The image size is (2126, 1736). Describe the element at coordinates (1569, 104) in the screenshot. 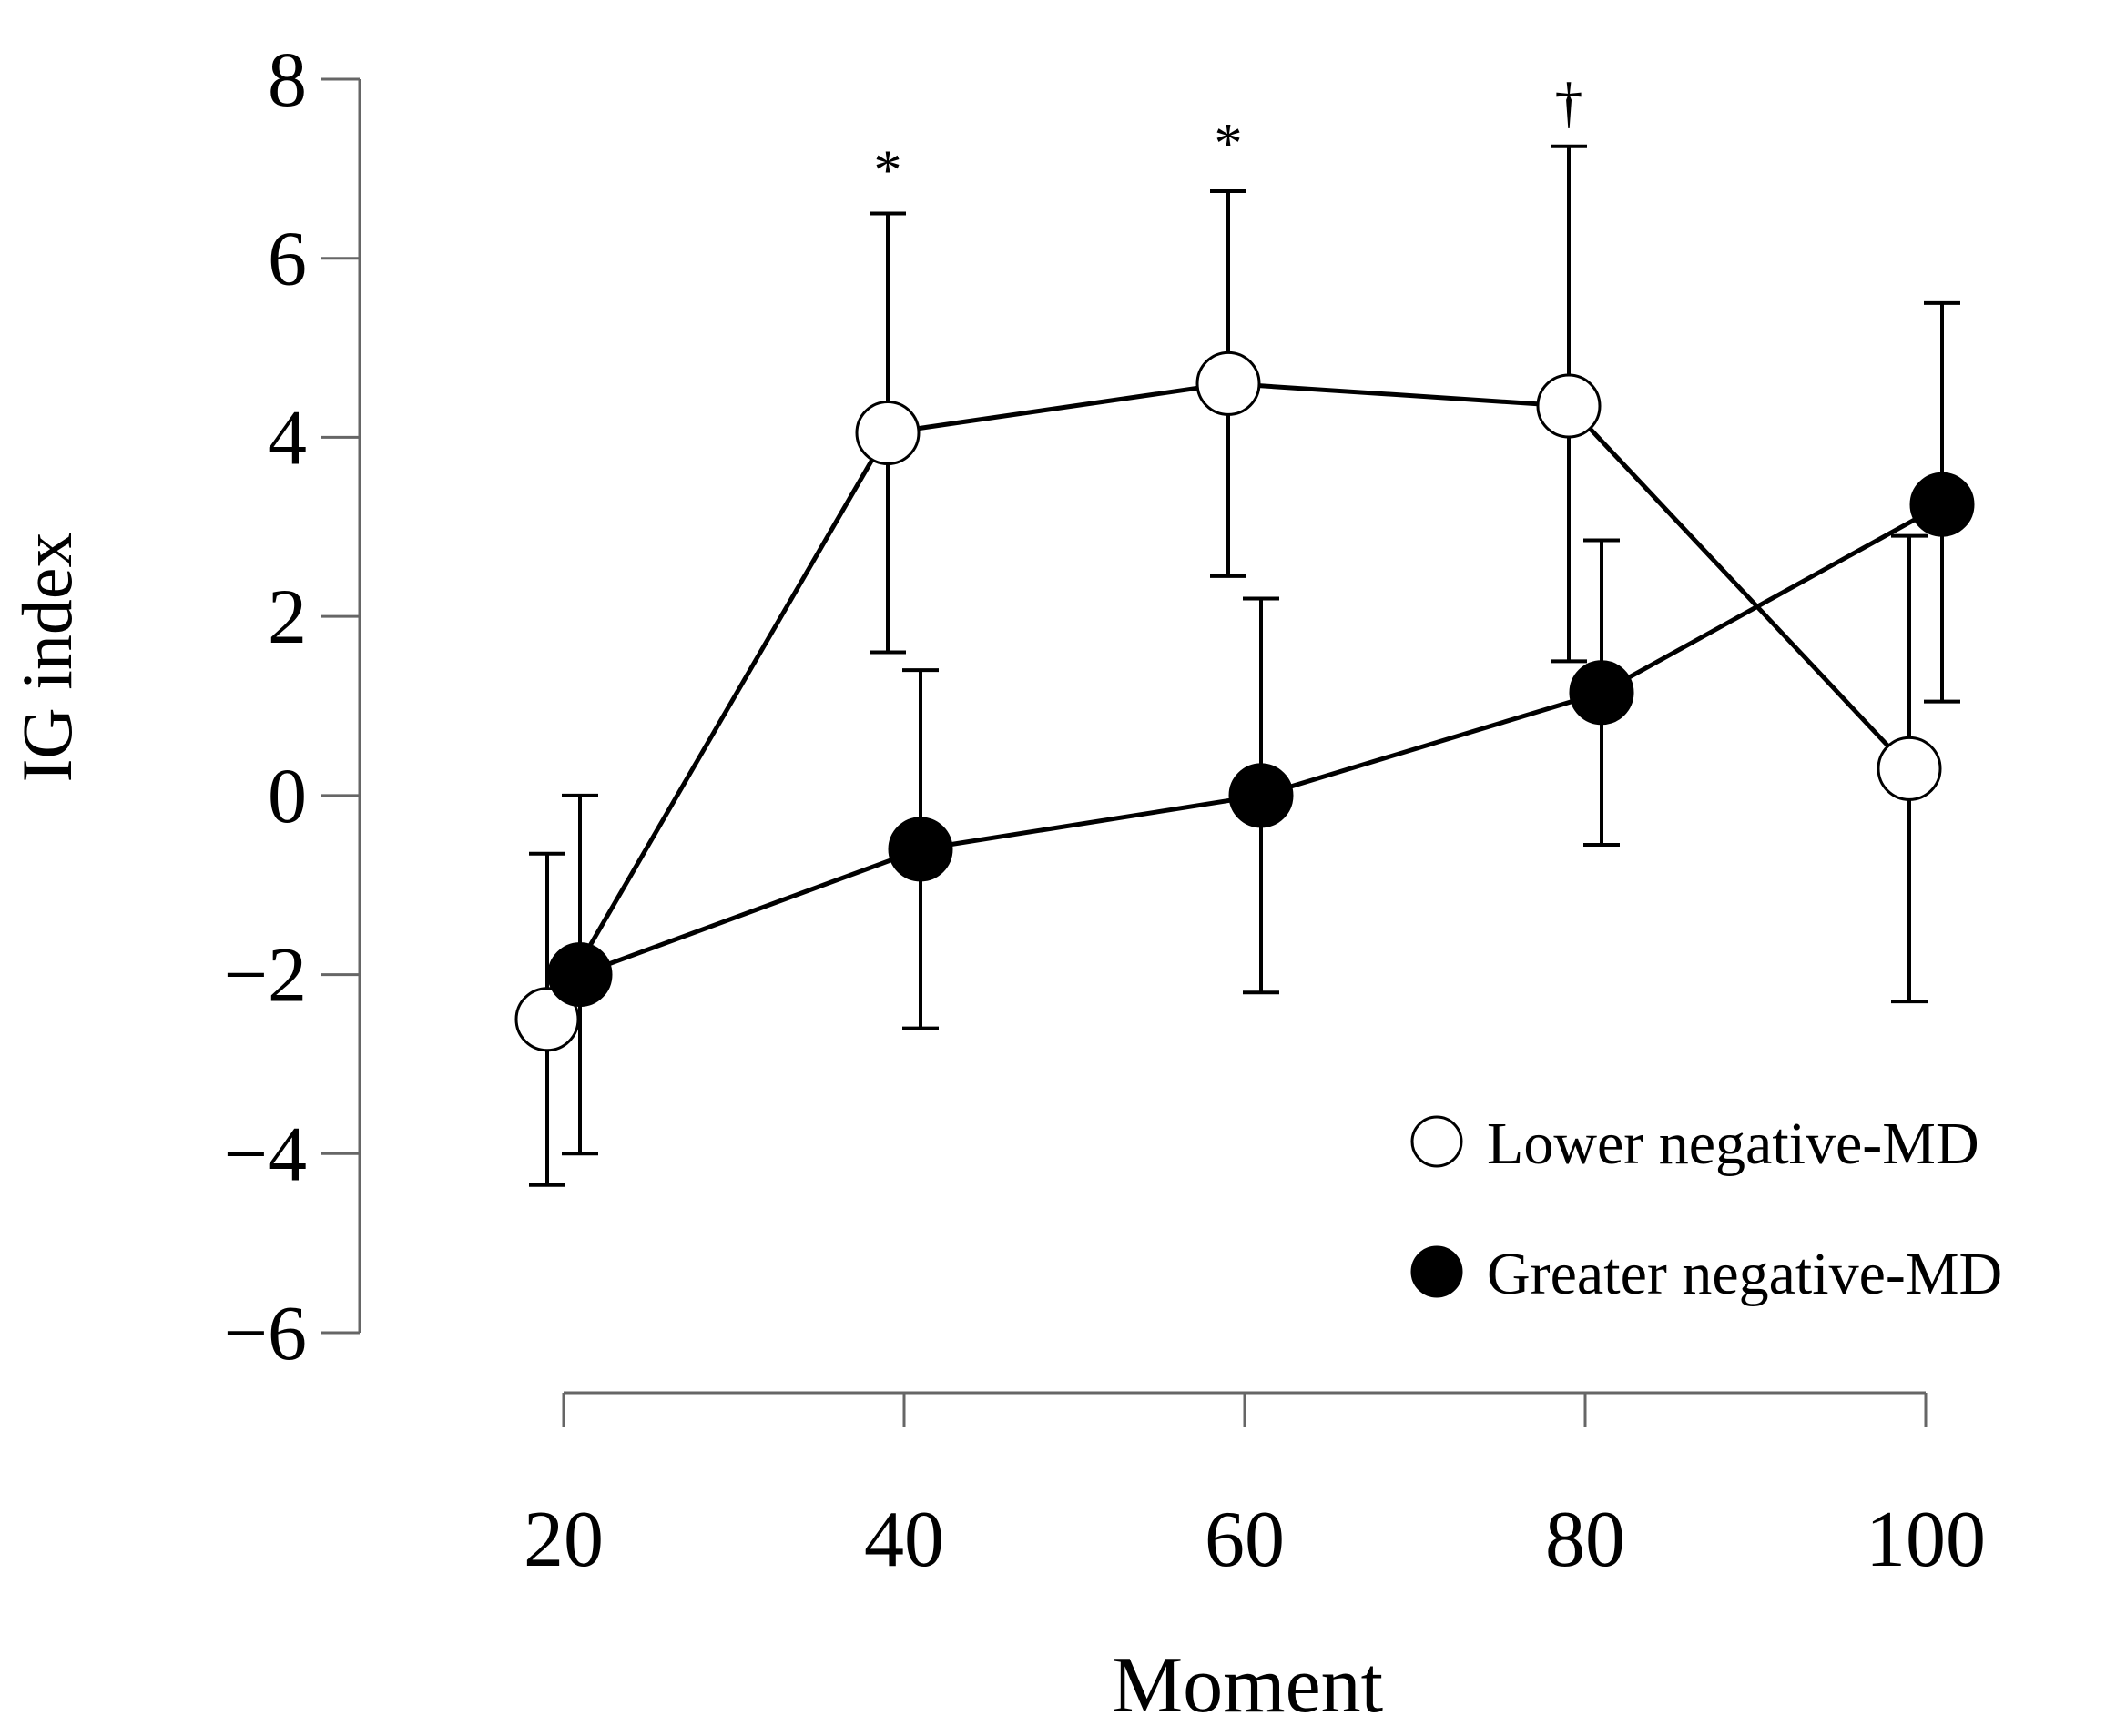

I see `significance-marker: †` at that location.